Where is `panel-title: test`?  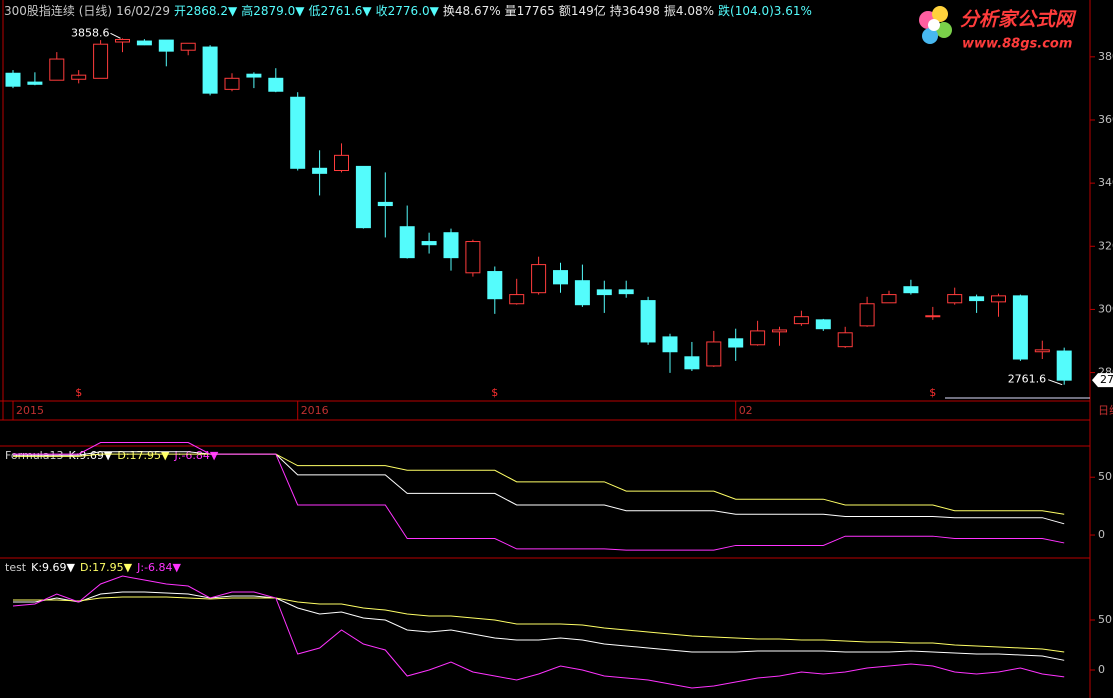
panel-title: test is located at coordinates (16, 567).